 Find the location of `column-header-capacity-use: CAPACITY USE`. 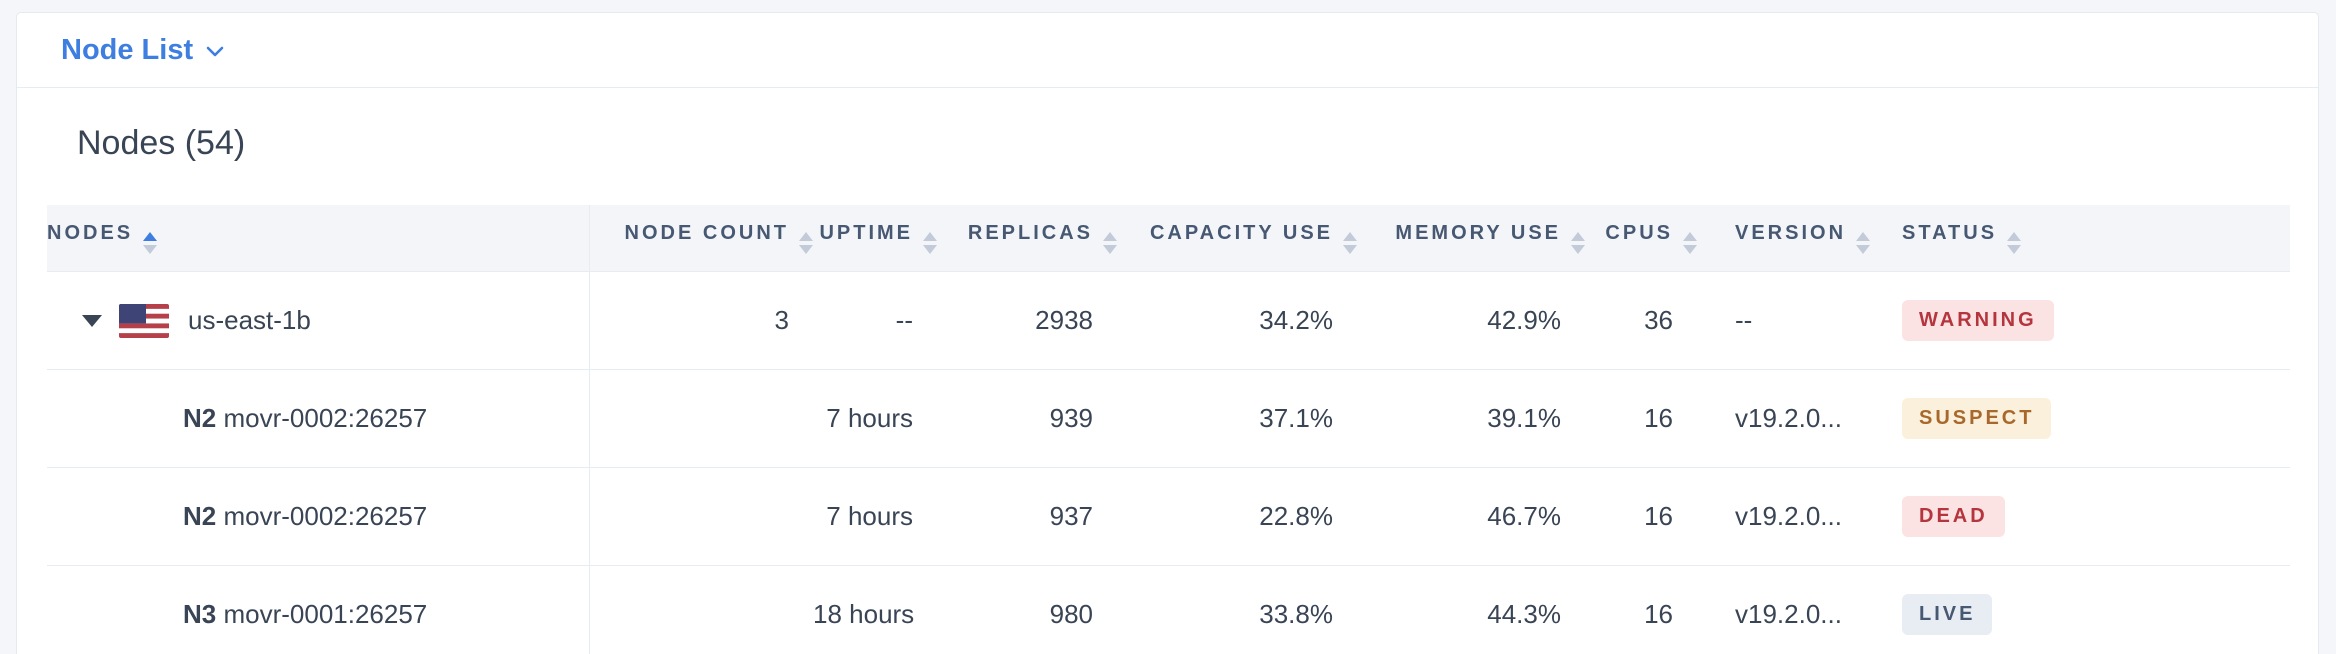

column-header-capacity-use: CAPACITY USE is located at coordinates (1237, 238).